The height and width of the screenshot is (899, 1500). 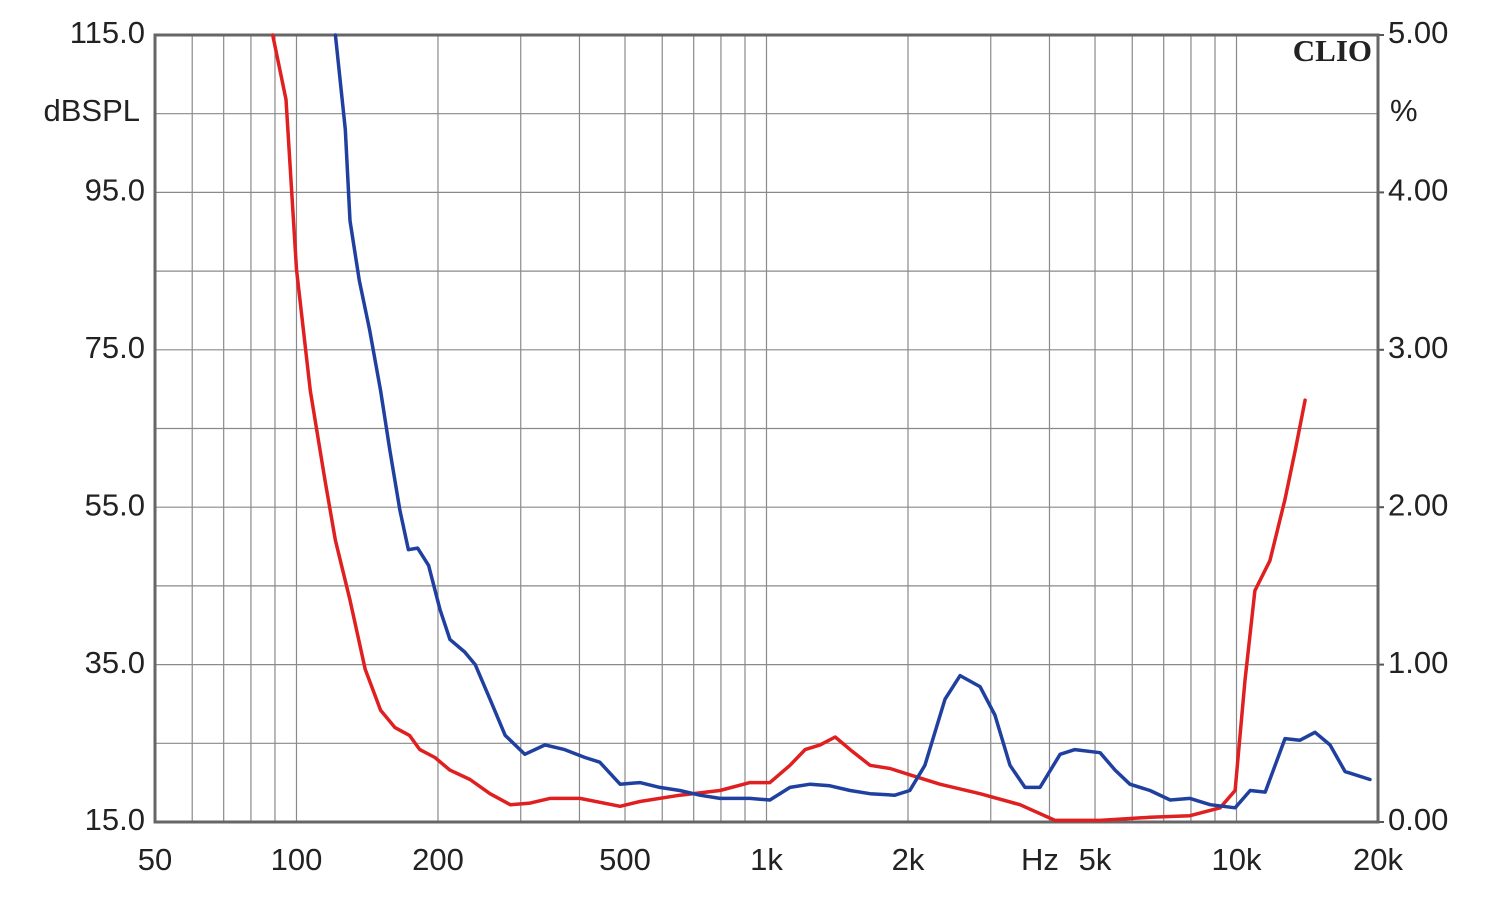 I want to click on watermark: CLIO, so click(x=1332, y=50).